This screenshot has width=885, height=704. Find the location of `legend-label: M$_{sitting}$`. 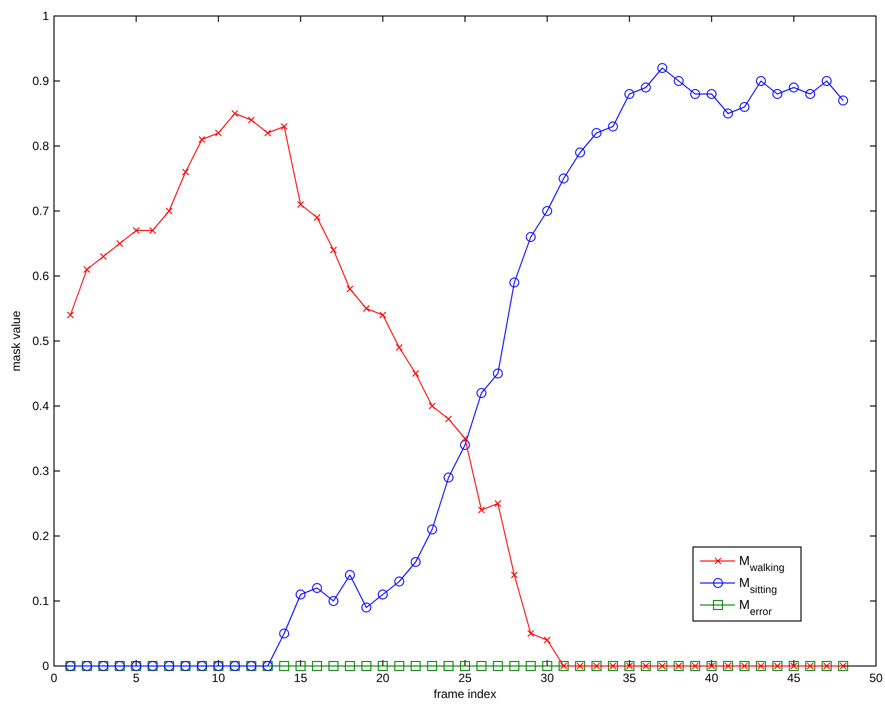

legend-label: M$_{sitting}$ is located at coordinates (758, 585).